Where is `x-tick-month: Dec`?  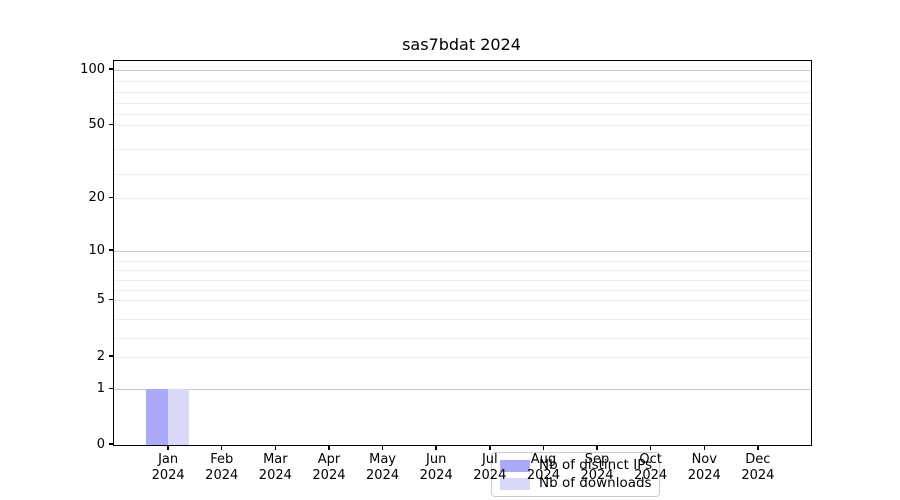 x-tick-month: Dec is located at coordinates (758, 459).